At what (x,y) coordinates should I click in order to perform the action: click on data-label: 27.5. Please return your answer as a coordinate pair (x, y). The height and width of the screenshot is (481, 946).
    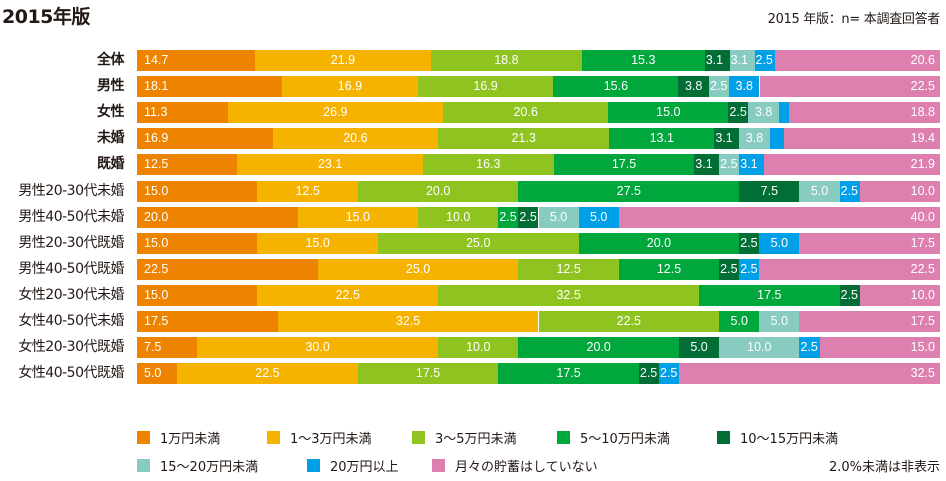
    Looking at the image, I should click on (628, 190).